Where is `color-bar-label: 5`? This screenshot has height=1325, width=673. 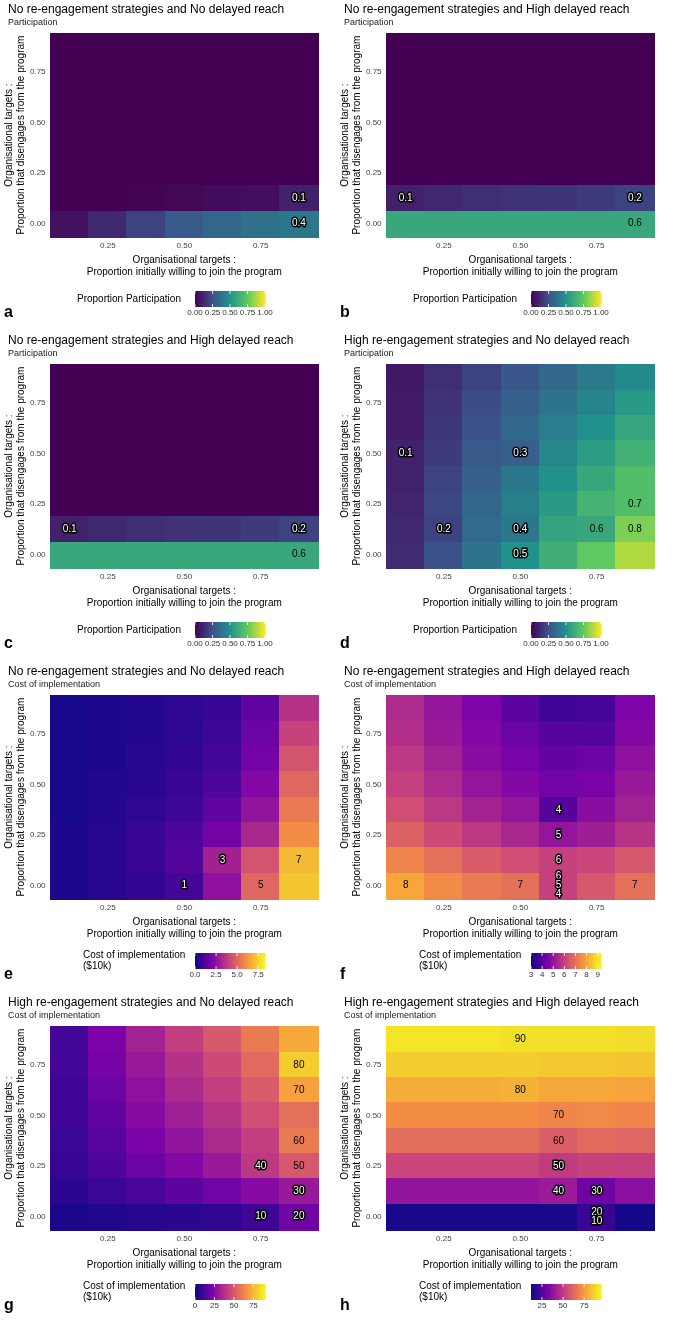 color-bar-label: 5 is located at coordinates (553, 975).